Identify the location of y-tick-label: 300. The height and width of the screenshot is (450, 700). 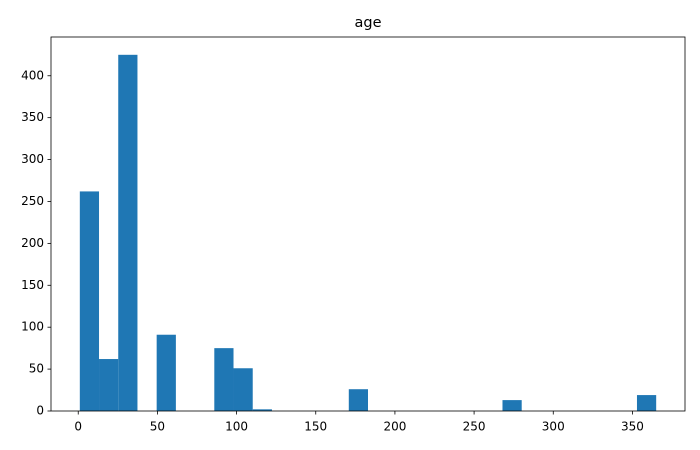
(32, 159).